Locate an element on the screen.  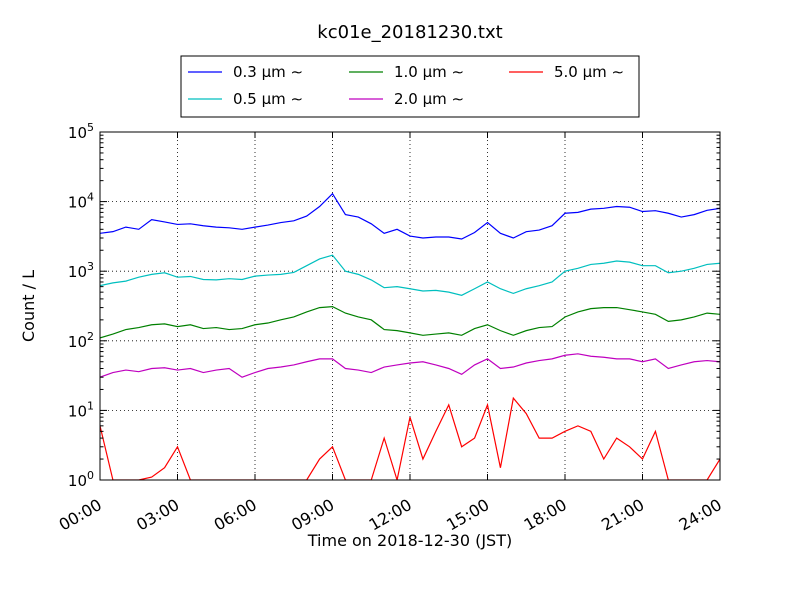
x-axis-label: Time on 2018-12-30 (JST) is located at coordinates (409, 540).